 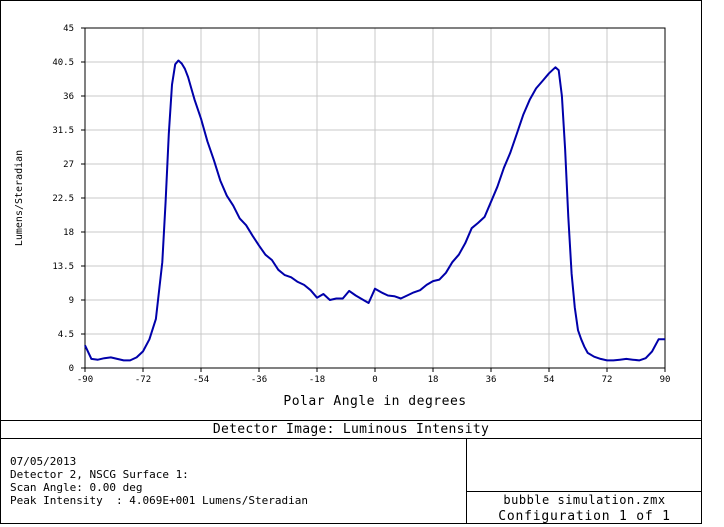 I want to click on y-tick-label: 22.5, so click(x=63, y=199).